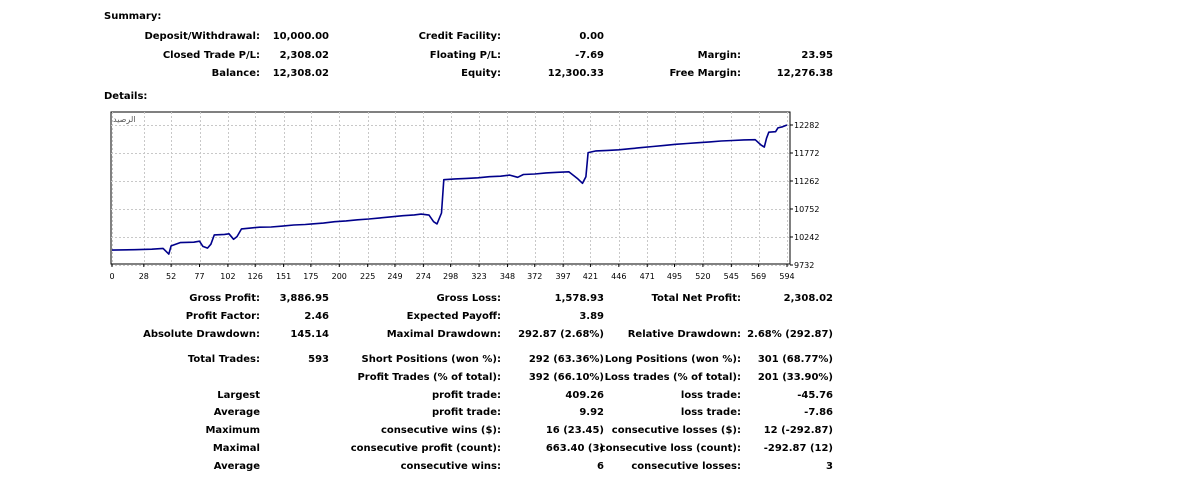  What do you see at coordinates (786, 276) in the screenshot?
I see `chart-x-tick-label: 594` at bounding box center [786, 276].